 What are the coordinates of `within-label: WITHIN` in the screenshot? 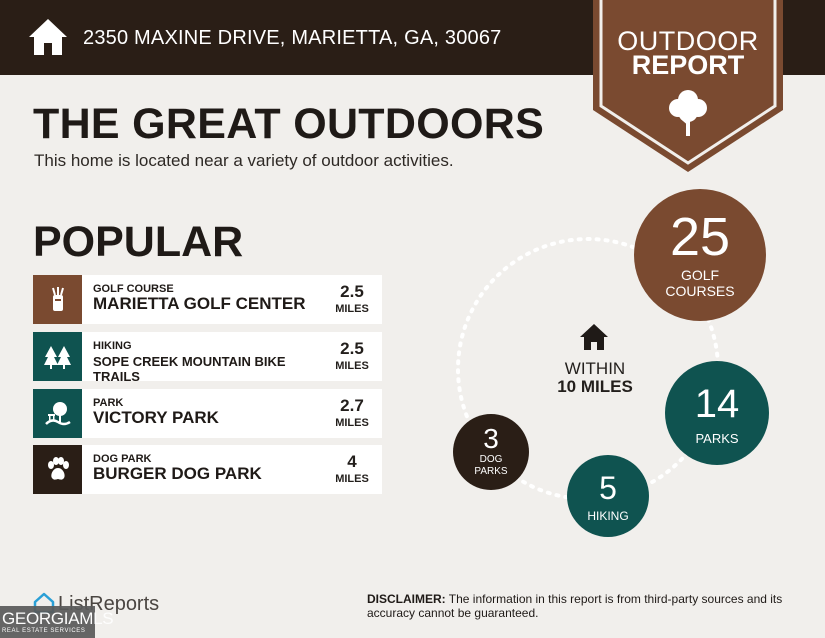 It's located at (595, 368).